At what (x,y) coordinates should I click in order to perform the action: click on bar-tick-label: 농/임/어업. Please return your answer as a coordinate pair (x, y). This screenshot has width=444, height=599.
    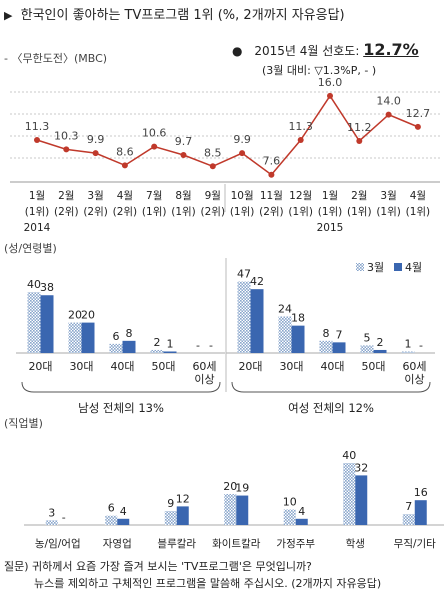
    Looking at the image, I should click on (58, 543).